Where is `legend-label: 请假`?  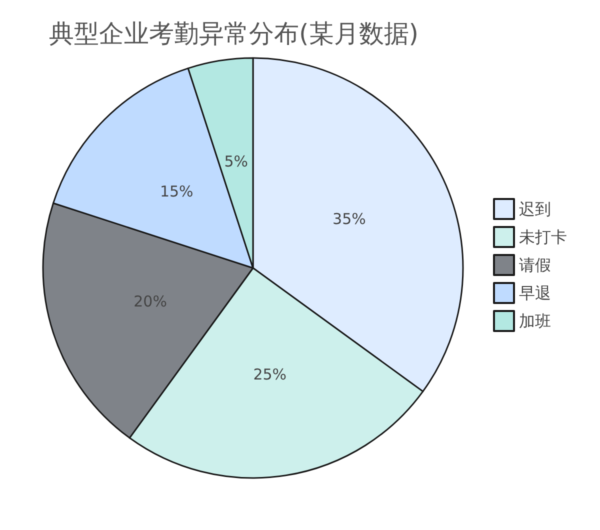
legend-label: 请假 is located at coordinates (535, 265).